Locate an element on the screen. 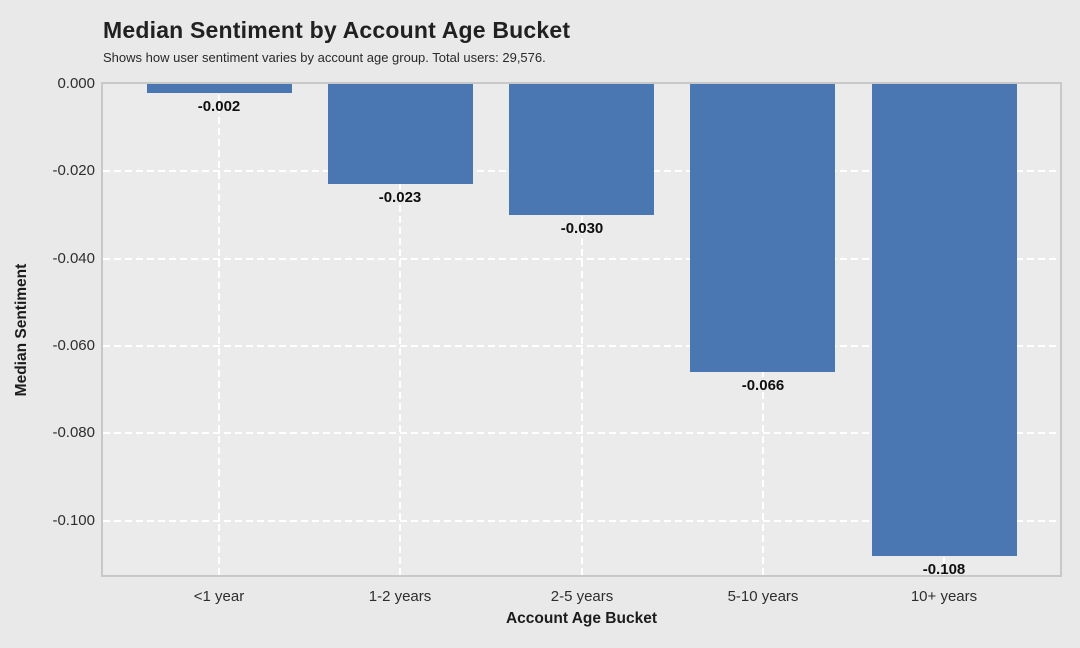 The width and height of the screenshot is (1080, 648). bar-2-5-years is located at coordinates (581, 149).